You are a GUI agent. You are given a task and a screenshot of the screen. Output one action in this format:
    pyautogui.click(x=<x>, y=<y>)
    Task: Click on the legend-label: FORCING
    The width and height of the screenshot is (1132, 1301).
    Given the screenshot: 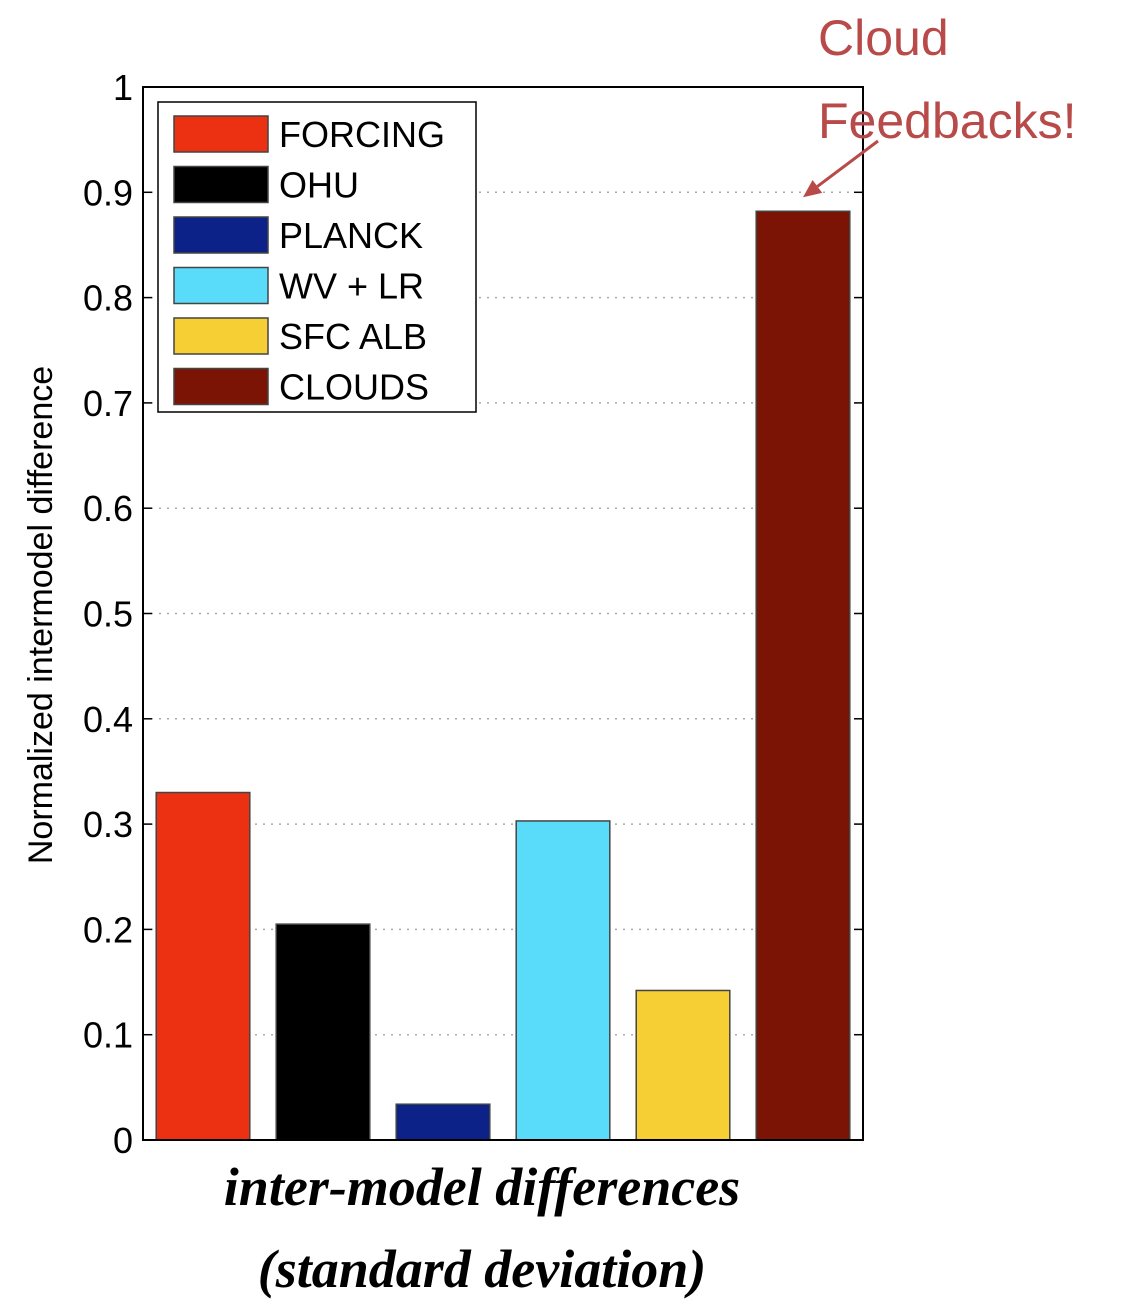 What is the action you would take?
    pyautogui.click(x=362, y=134)
    